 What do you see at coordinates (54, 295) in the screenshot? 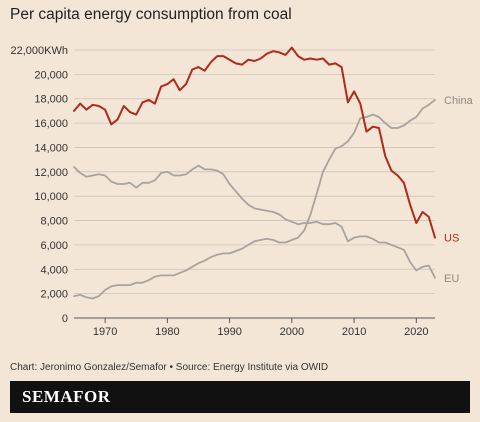
I see `y-tick-label: 2,000` at bounding box center [54, 295].